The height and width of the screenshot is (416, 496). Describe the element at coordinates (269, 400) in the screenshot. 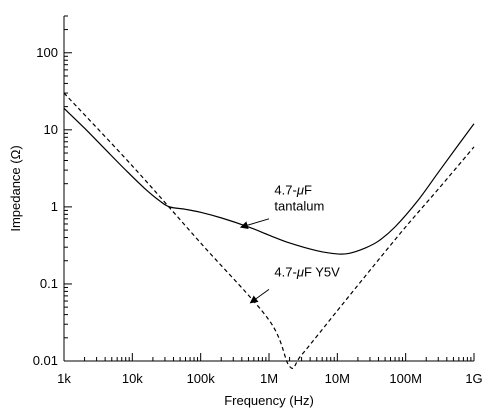

I see `x-axis-title: Frequency (Hz)` at that location.